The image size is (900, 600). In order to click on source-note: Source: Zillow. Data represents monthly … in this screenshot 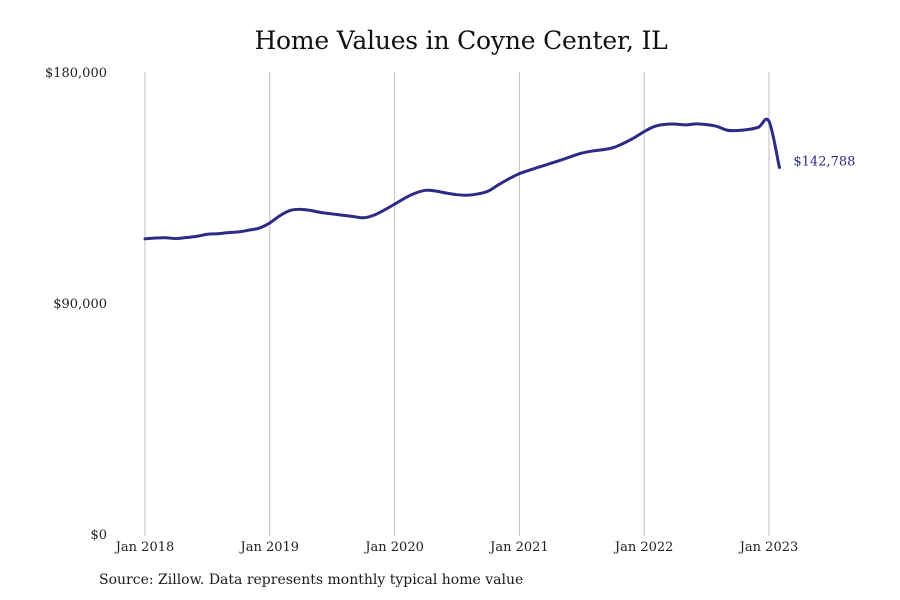, I will do `click(311, 580)`.